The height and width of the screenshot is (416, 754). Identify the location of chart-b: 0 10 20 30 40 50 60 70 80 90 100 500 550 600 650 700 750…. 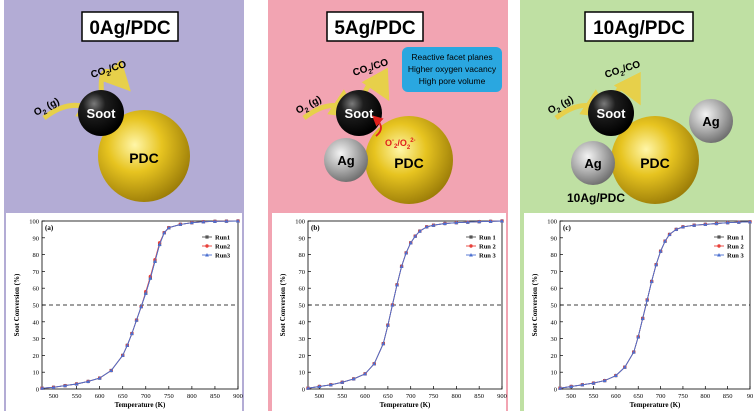
(389, 312).